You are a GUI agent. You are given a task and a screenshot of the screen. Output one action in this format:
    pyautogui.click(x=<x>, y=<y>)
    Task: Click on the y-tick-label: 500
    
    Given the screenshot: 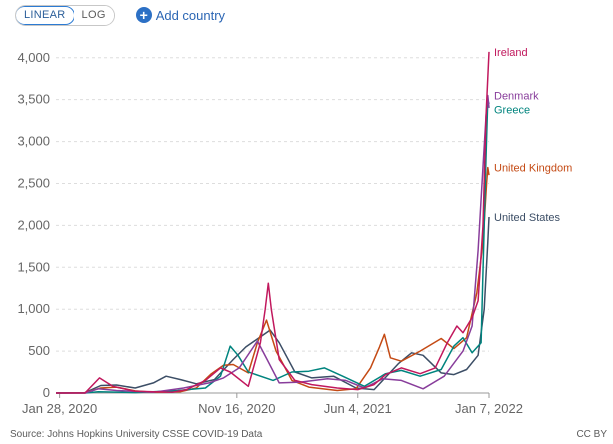 What is the action you would take?
    pyautogui.click(x=39, y=350)
    